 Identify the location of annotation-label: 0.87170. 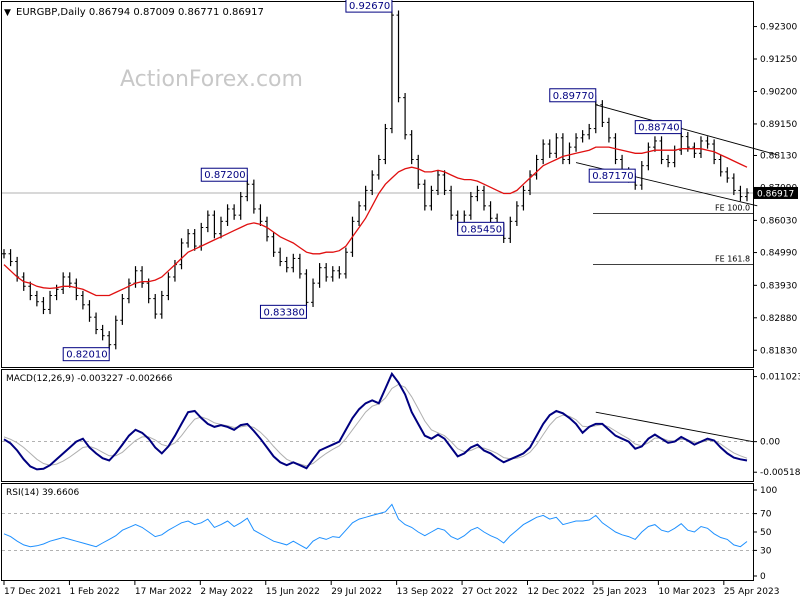
(612, 176).